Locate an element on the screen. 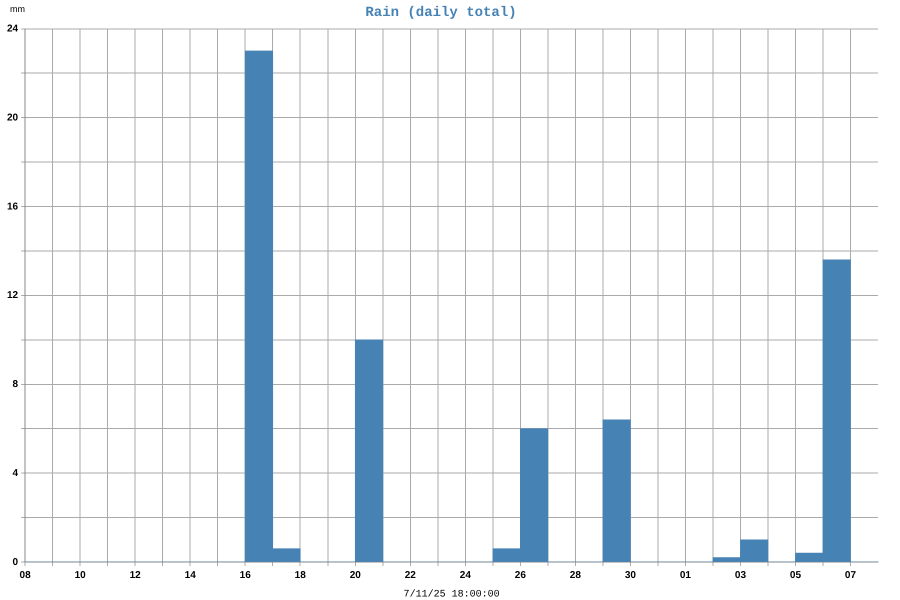 This screenshot has width=900, height=600. y-tick-label: 12 is located at coordinates (13, 296).